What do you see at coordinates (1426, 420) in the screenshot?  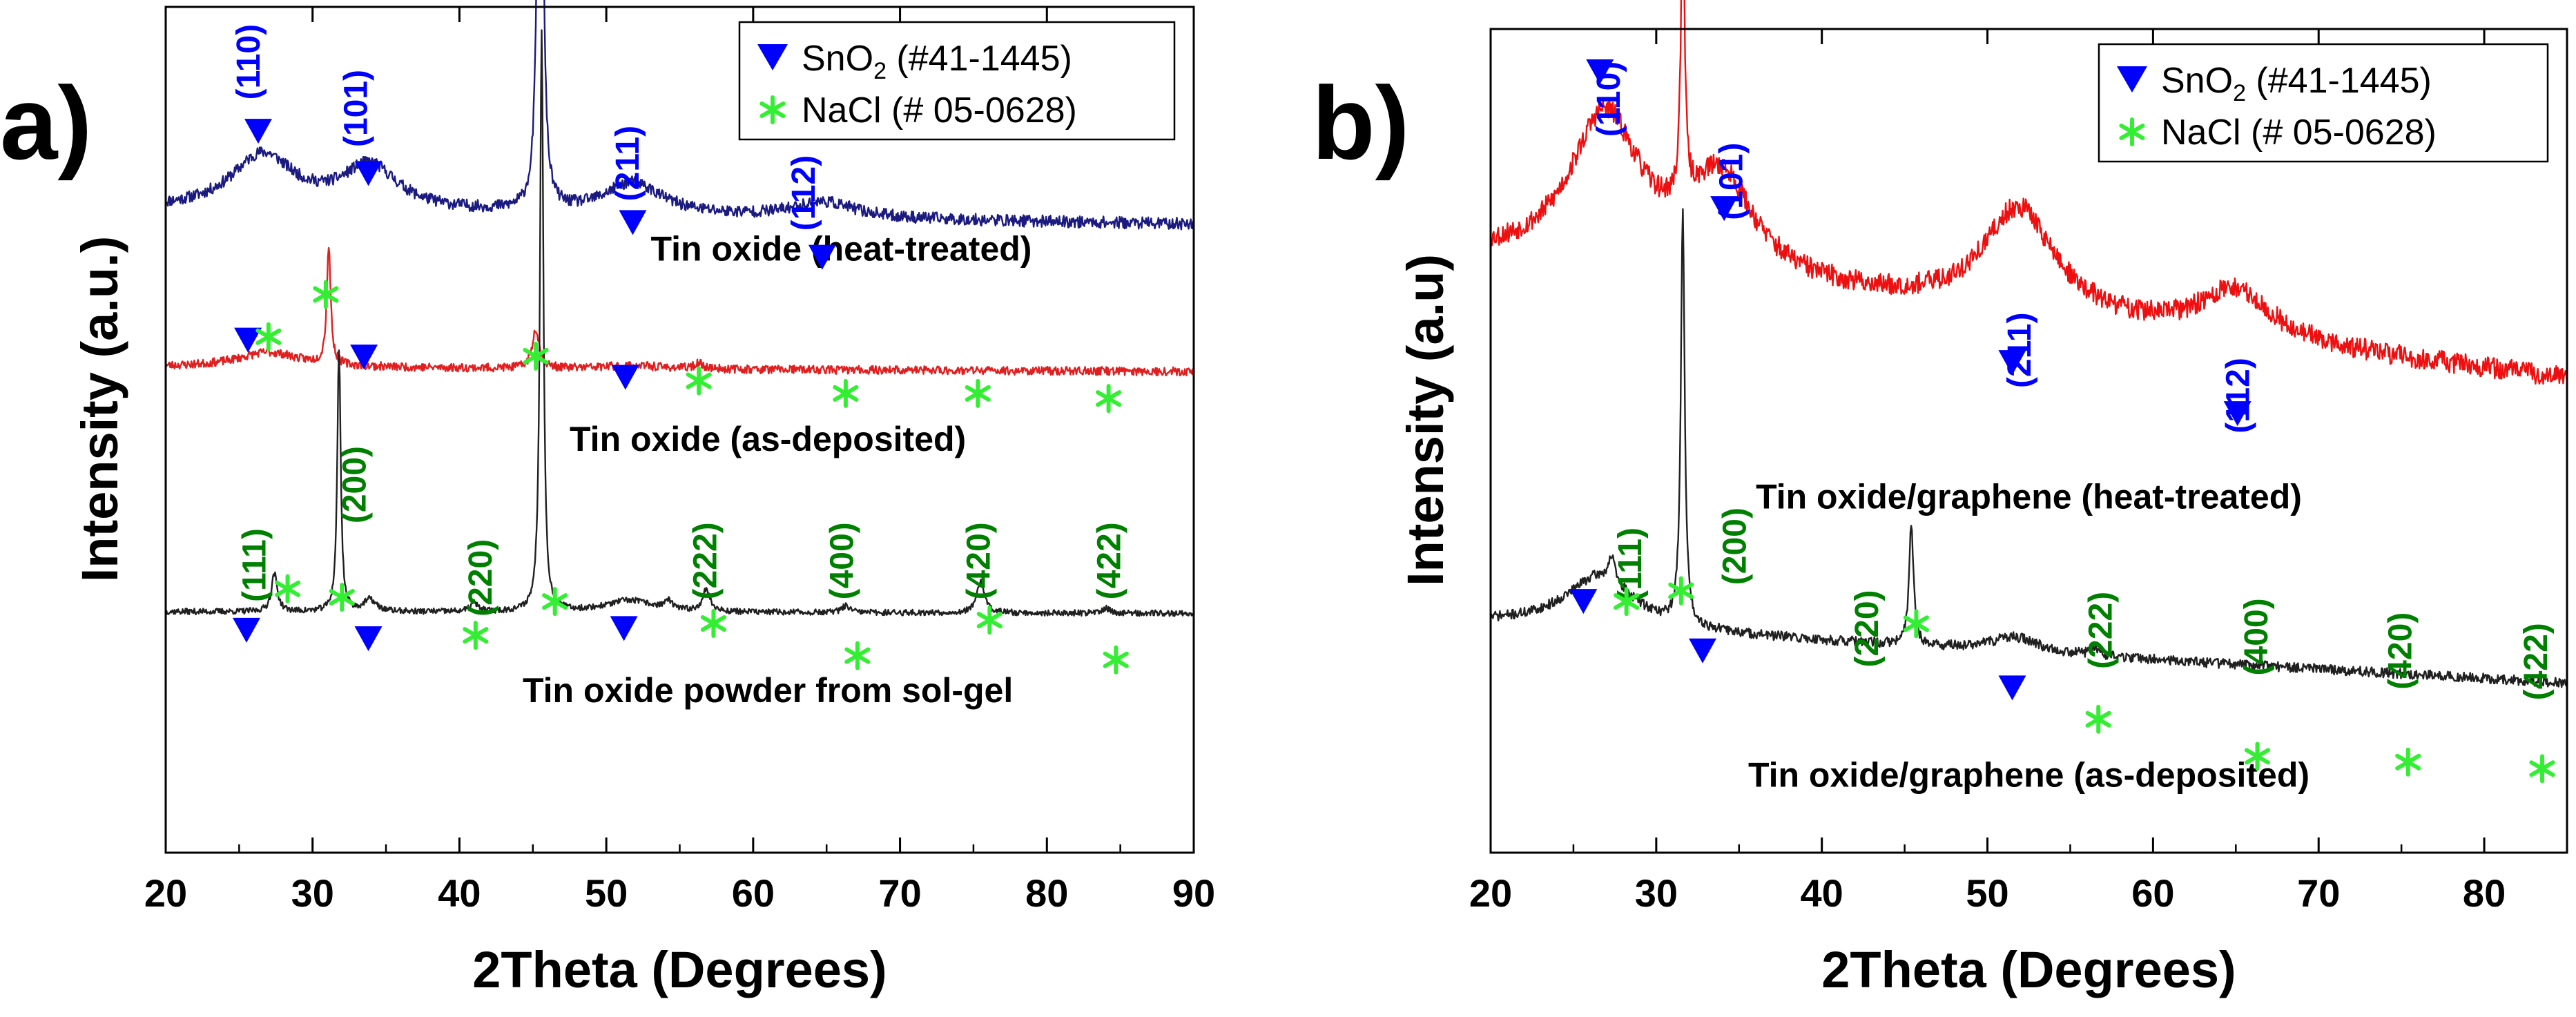 I see `y-axis-title: Intensity (a.u)` at bounding box center [1426, 420].